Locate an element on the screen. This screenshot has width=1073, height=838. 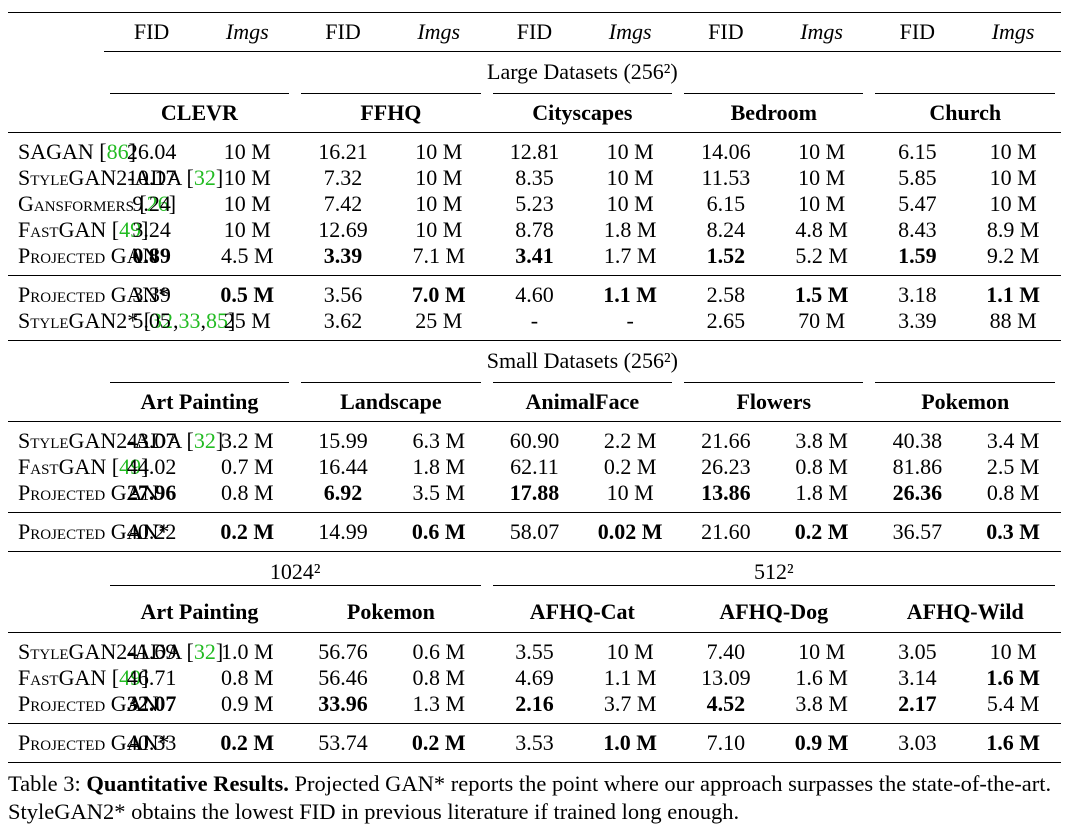
value-cell: 21.66 is located at coordinates (726, 440).